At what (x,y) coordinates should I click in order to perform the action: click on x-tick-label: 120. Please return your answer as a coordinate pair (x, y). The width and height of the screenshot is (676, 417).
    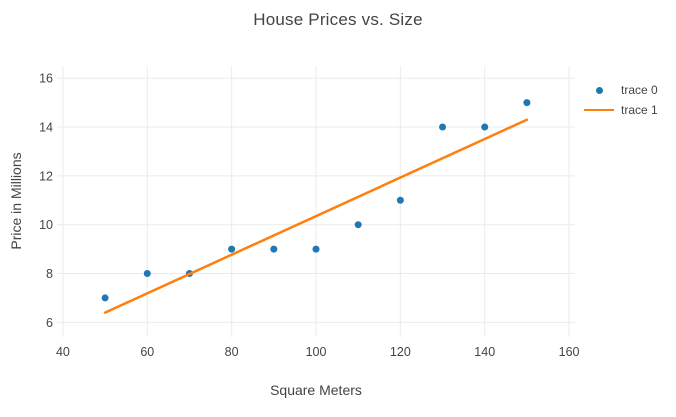
    Looking at the image, I should click on (400, 352).